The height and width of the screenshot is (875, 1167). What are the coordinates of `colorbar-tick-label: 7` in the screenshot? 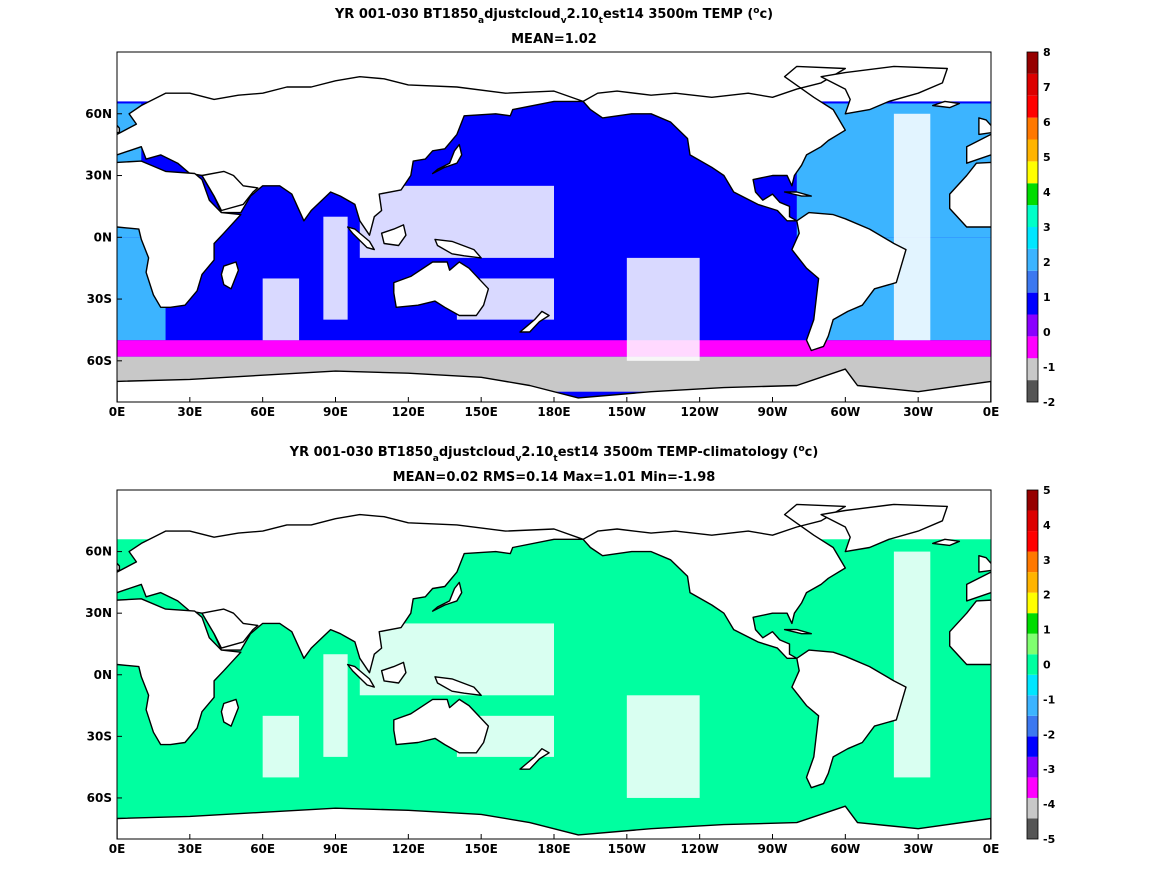 It's located at (1047, 87).